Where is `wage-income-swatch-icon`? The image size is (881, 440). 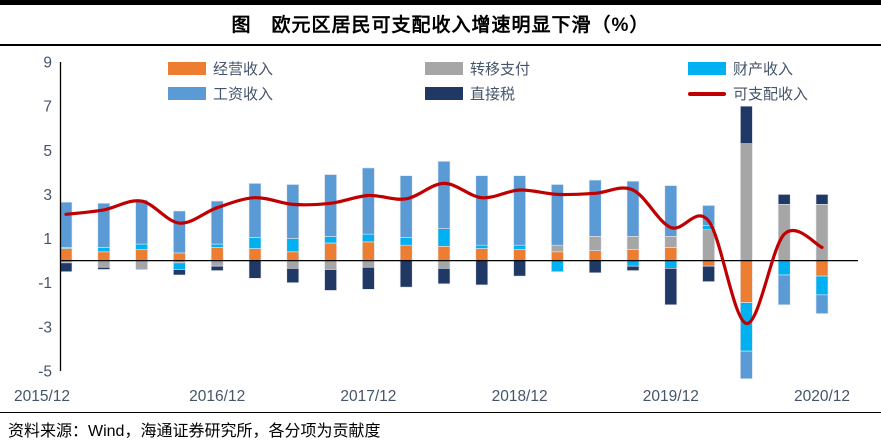 wage-income-swatch-icon is located at coordinates (187, 93).